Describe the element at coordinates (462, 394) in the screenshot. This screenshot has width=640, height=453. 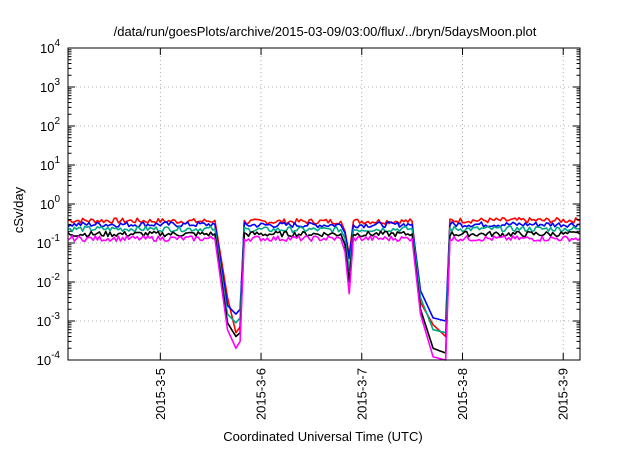
I see `x-tick-label: 2015-3-8` at that location.